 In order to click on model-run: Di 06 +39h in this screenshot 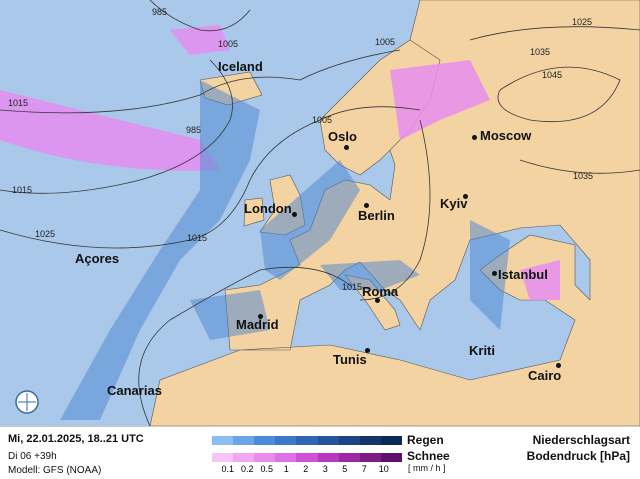, I will do `click(32, 456)`.